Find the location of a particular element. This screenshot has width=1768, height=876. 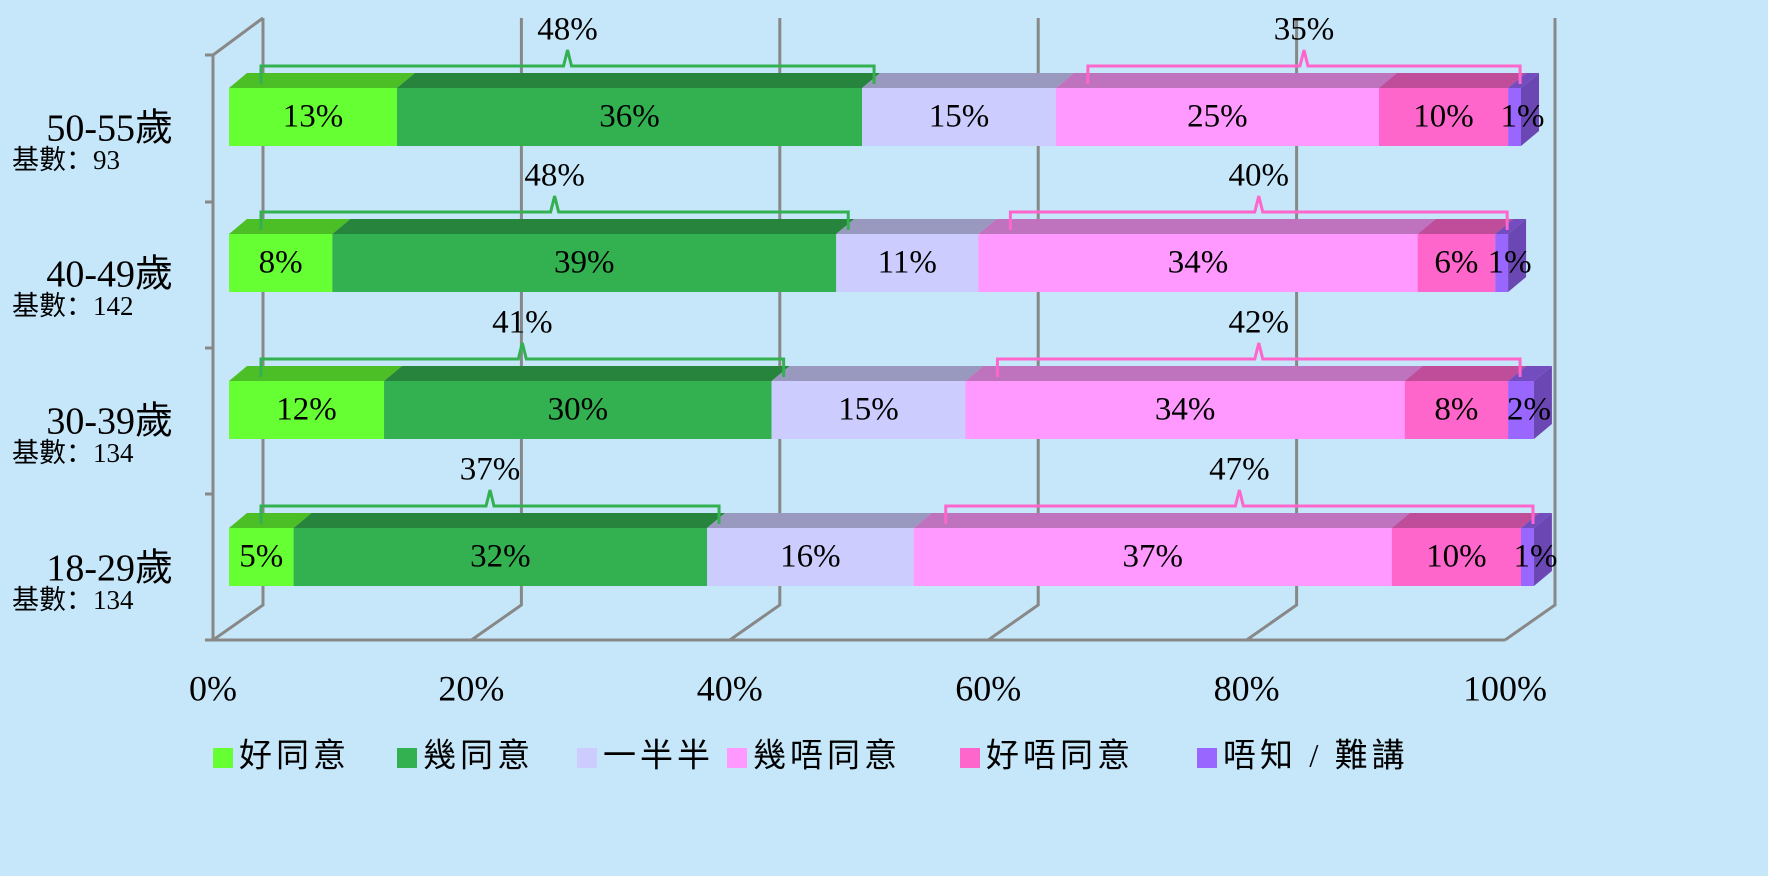

legend-label: 一半半 is located at coordinates (658, 756).